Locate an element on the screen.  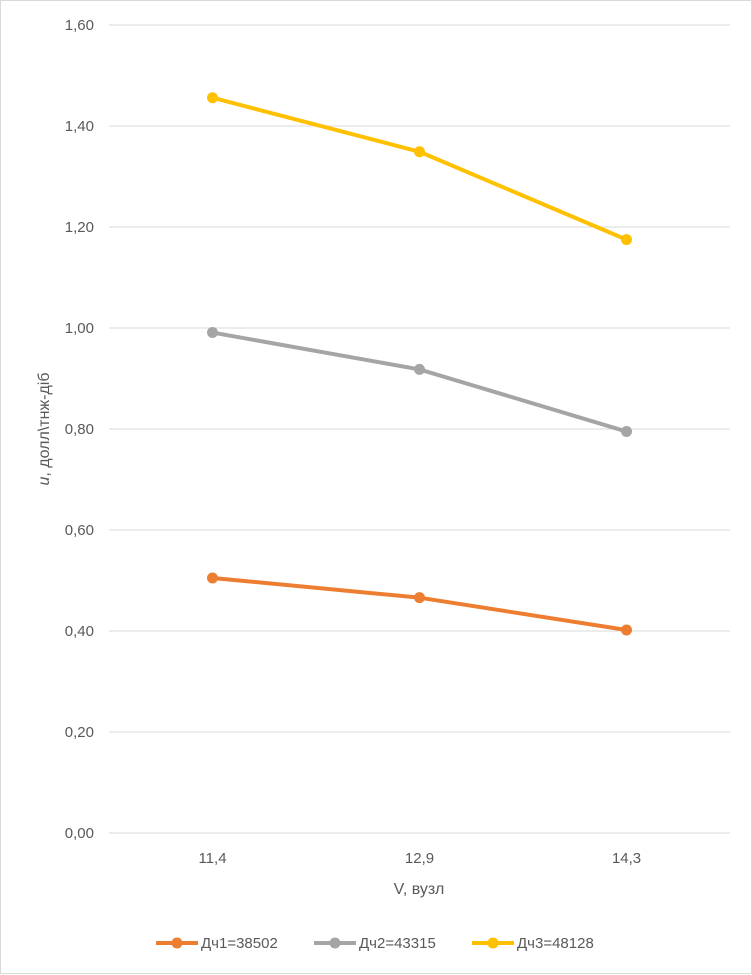
y-axis-title-unit: , долл\тнж-діб is located at coordinates (44, 424).